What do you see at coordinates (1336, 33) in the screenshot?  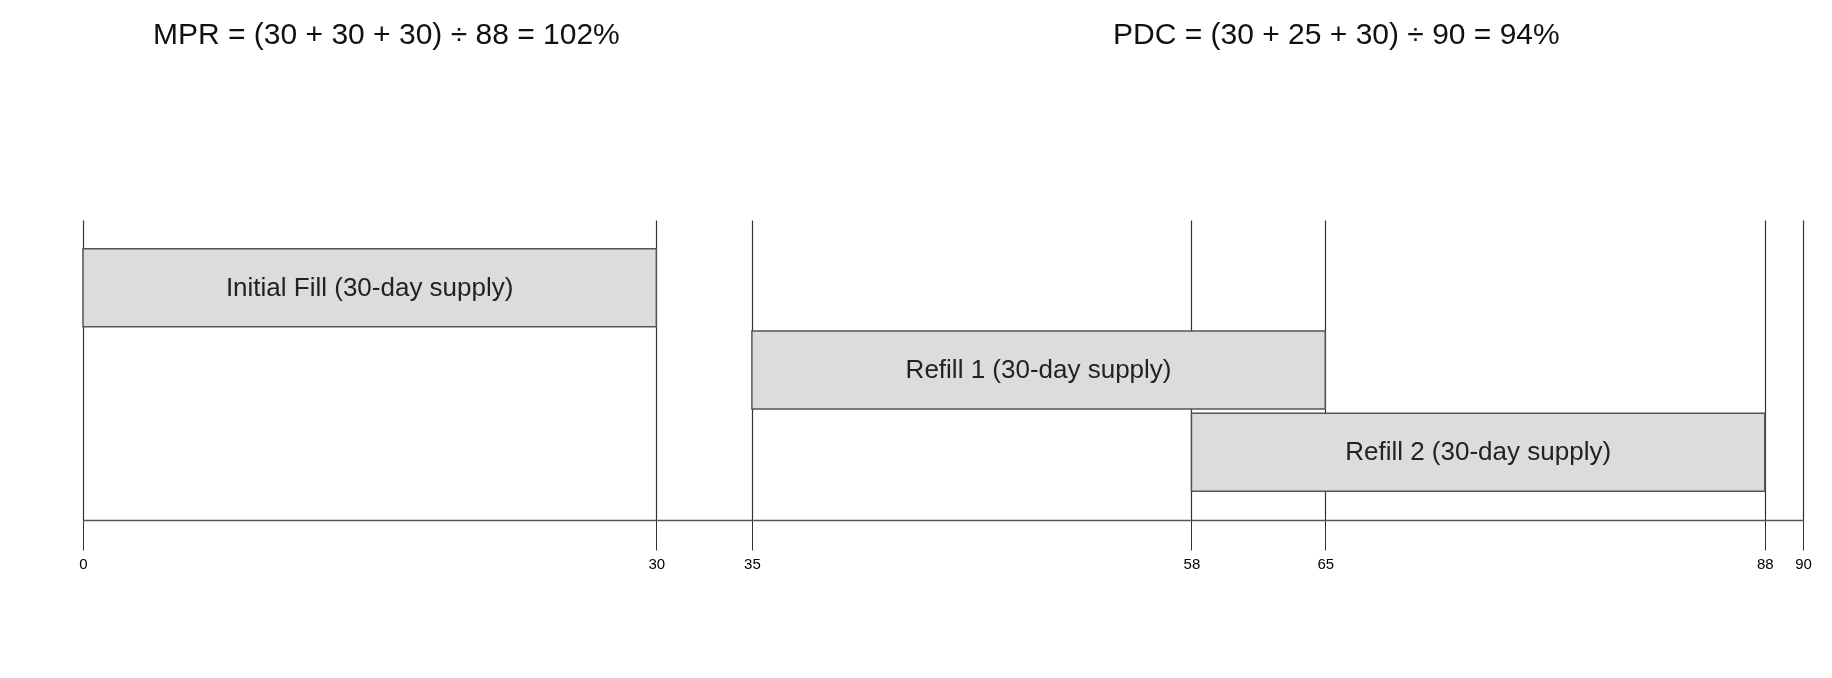 I see `text: PDC = (30 + 25 + 30) ÷ 90 = 94%` at bounding box center [1336, 33].